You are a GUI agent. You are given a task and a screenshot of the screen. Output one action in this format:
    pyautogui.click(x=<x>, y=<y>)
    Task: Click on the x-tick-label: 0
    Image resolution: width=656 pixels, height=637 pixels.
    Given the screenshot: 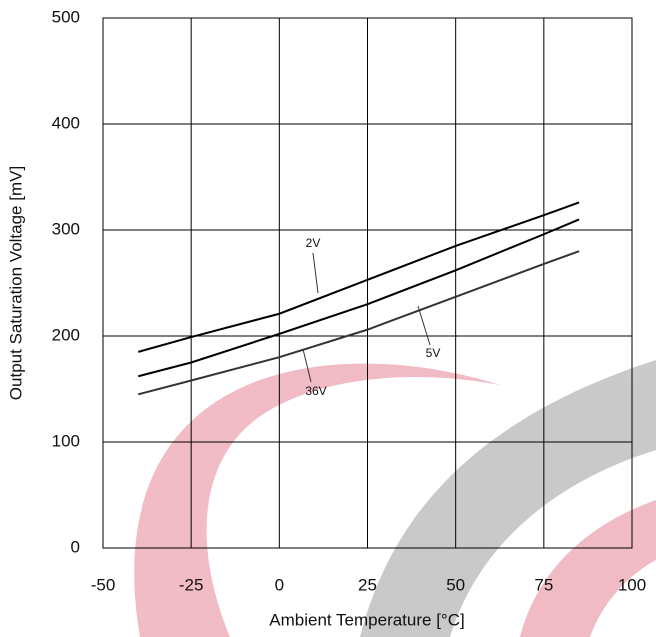 What is the action you would take?
    pyautogui.click(x=279, y=584)
    